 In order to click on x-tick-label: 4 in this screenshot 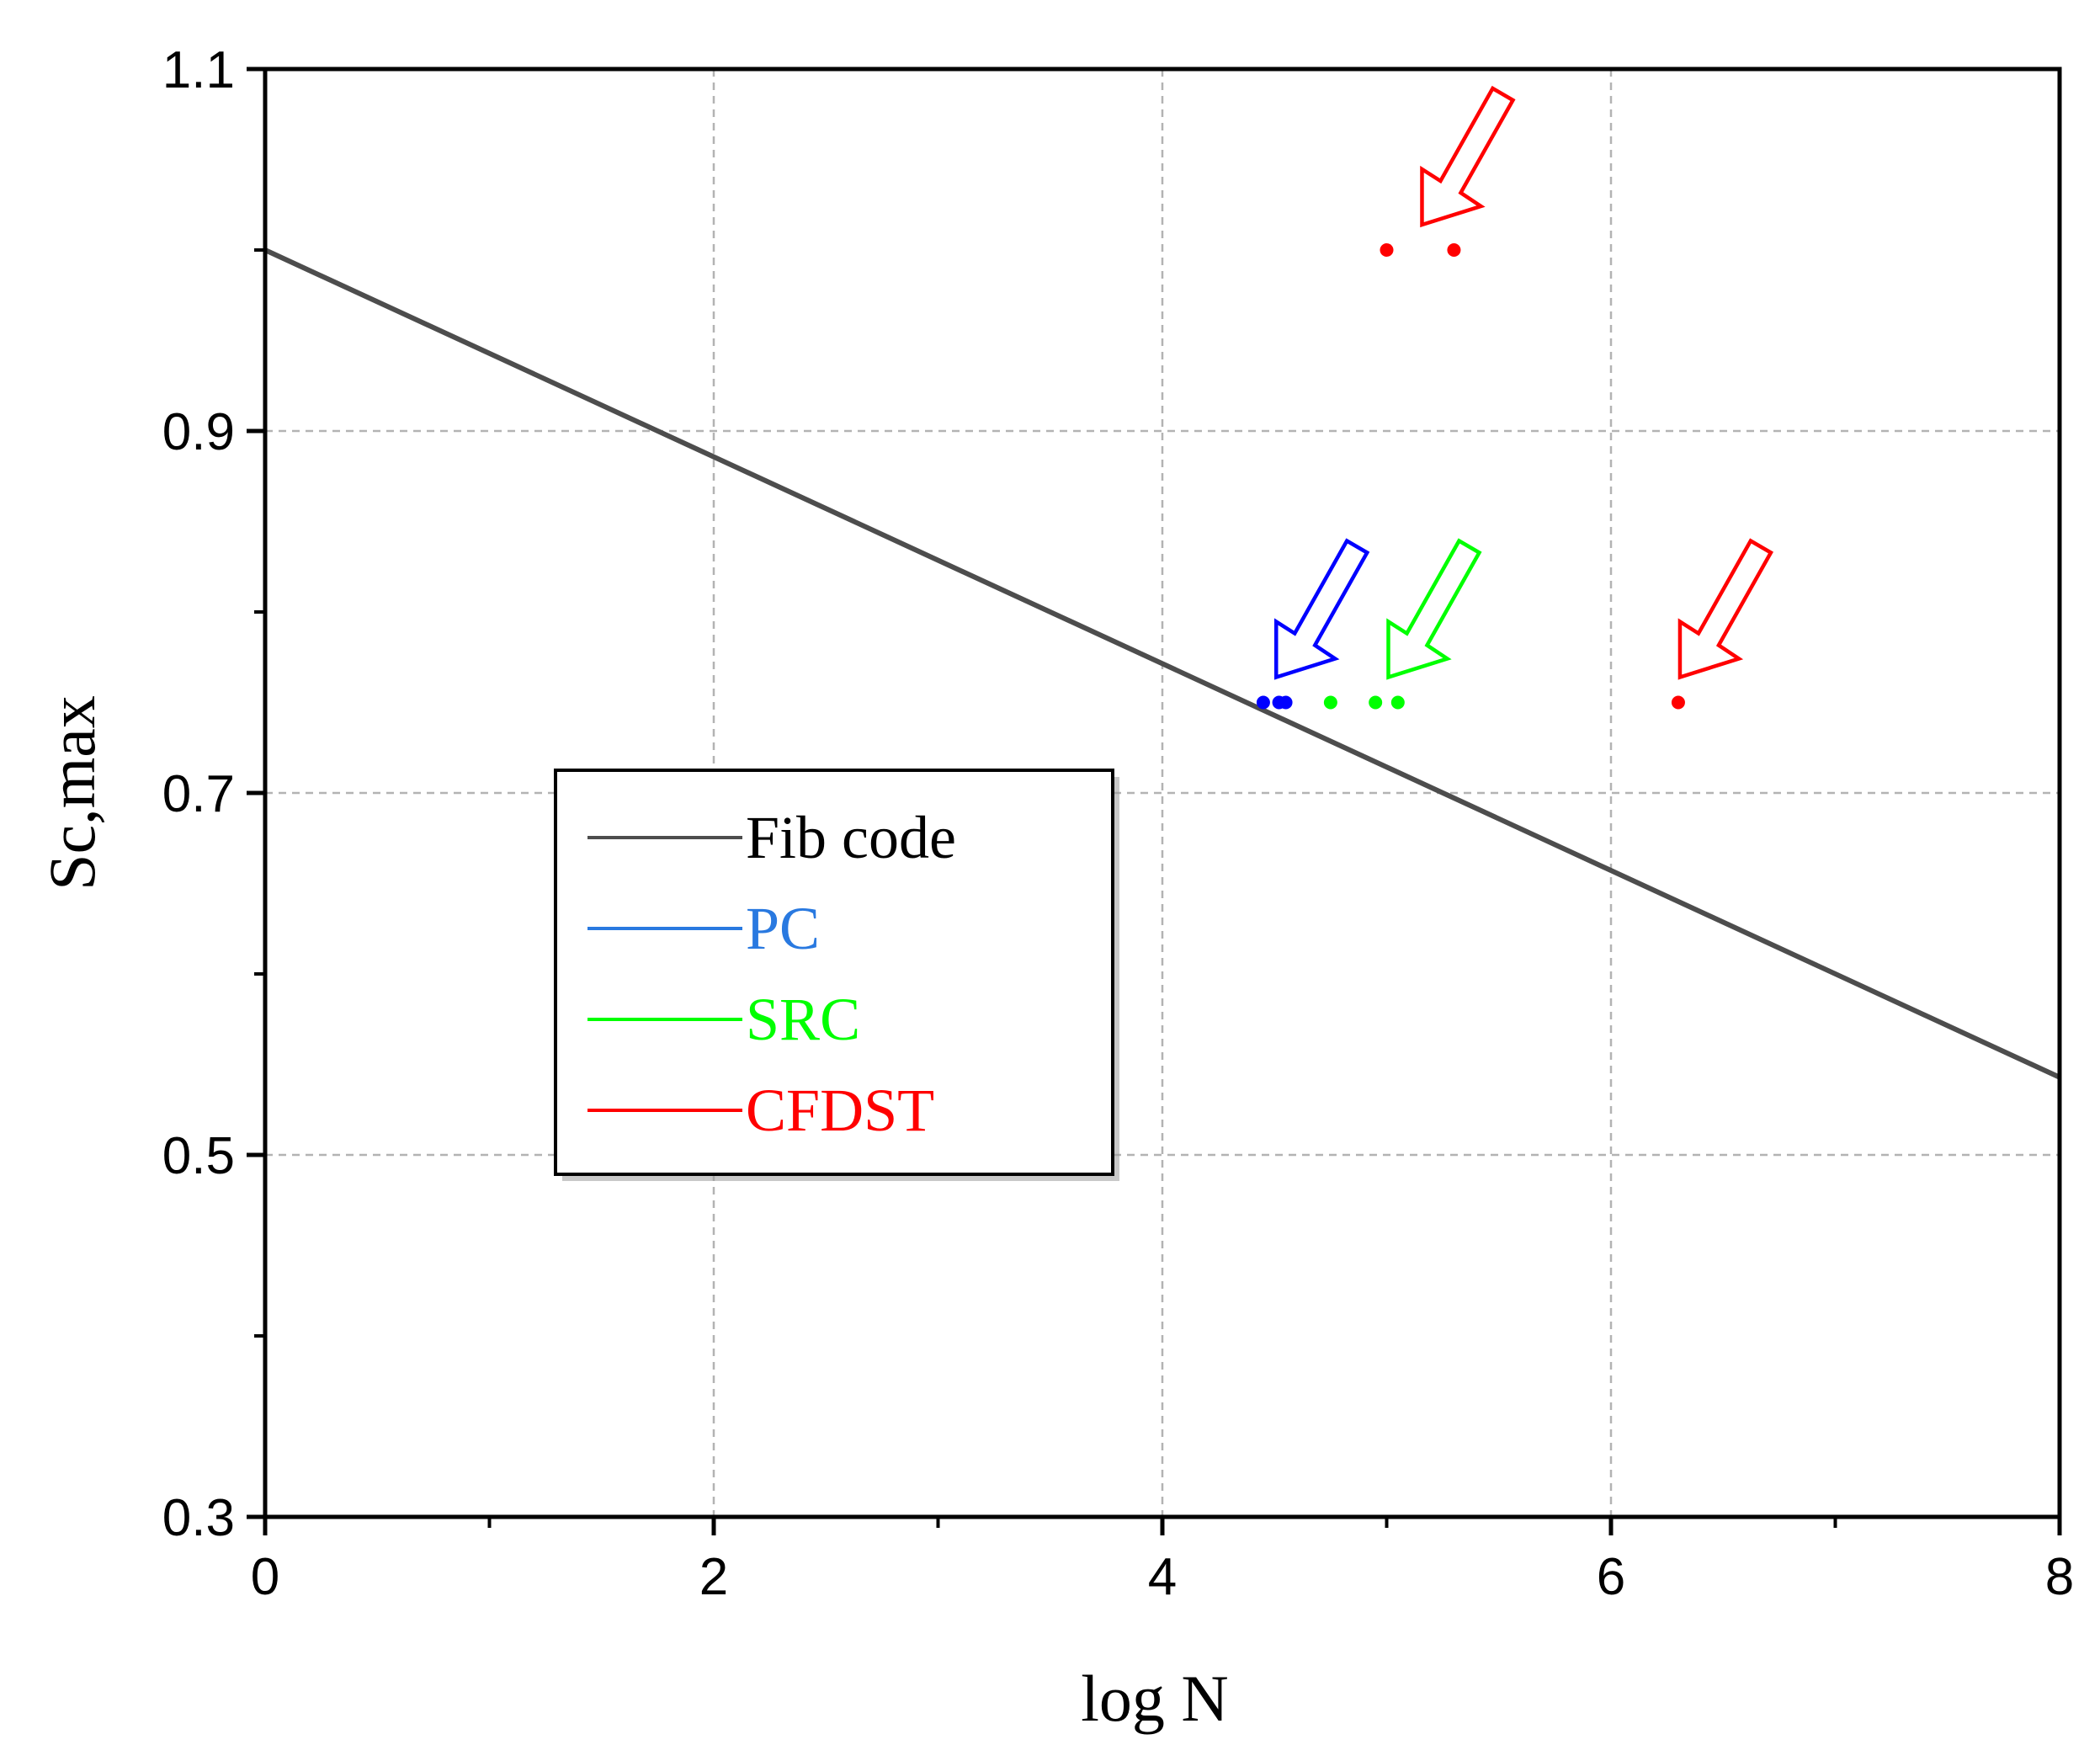, I will do `click(1162, 1577)`.